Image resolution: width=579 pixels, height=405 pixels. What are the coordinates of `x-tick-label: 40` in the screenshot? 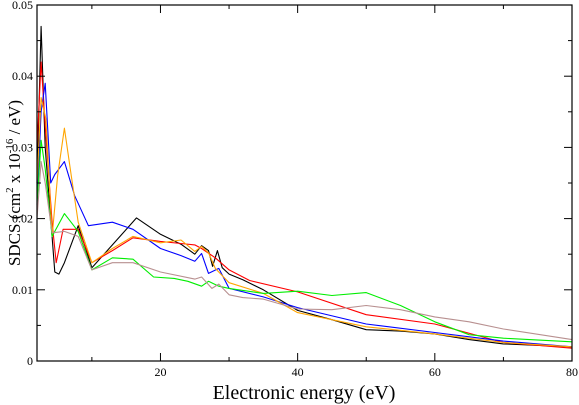 It's located at (298, 372).